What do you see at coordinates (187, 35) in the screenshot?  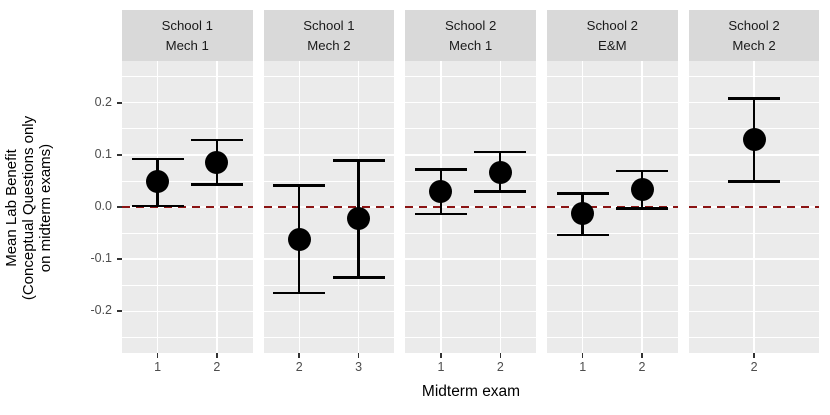 I see `facet-strip: School 1 Mech 1` at bounding box center [187, 35].